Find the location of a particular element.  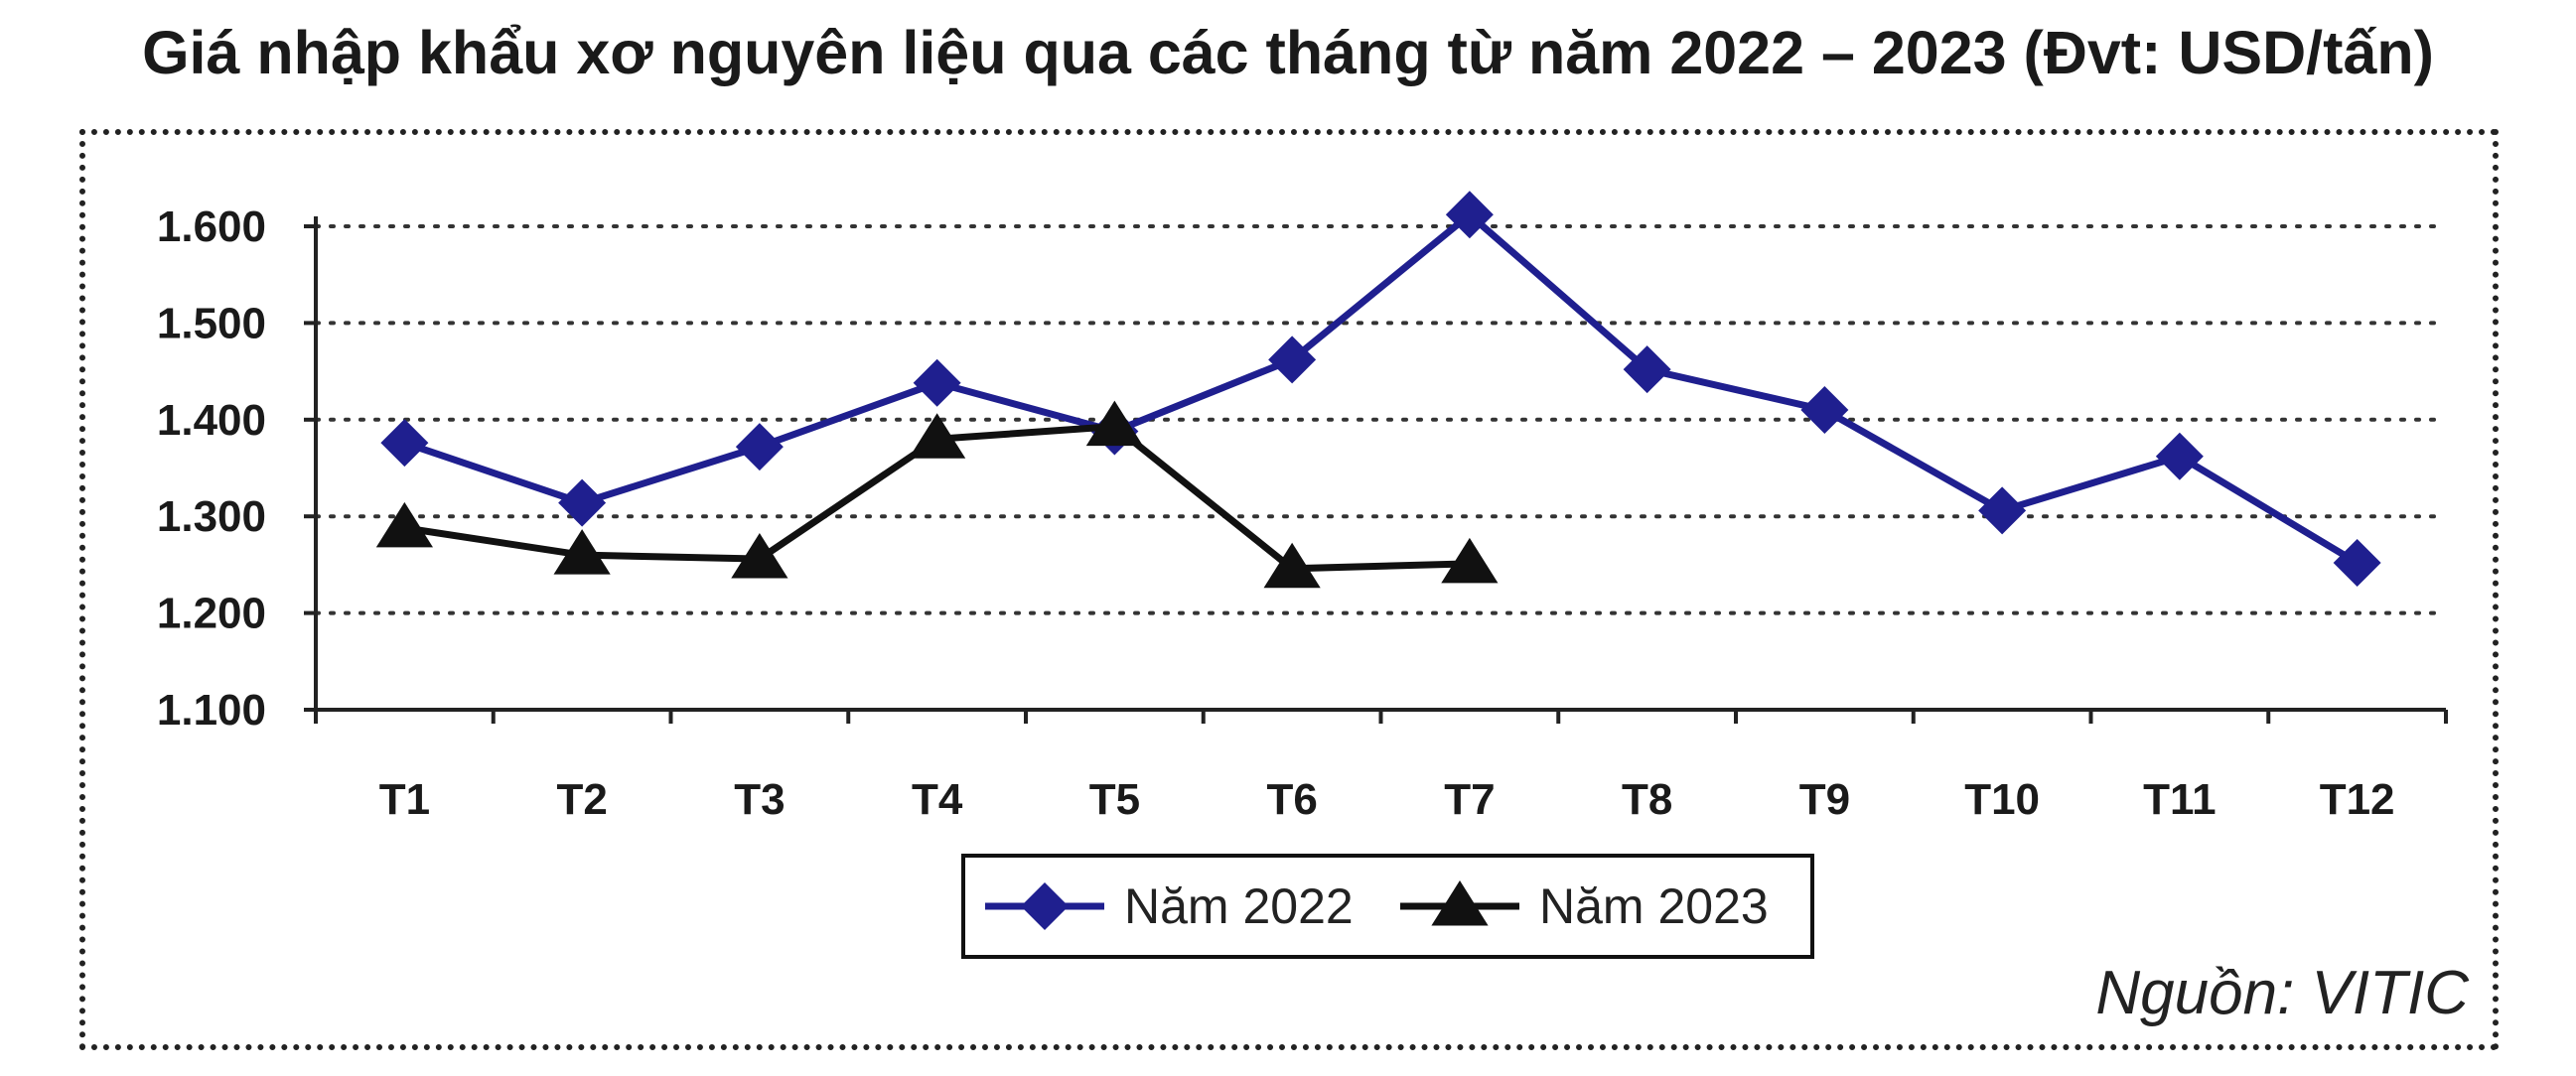

legend-label: Năm 2022 is located at coordinates (1239, 906).